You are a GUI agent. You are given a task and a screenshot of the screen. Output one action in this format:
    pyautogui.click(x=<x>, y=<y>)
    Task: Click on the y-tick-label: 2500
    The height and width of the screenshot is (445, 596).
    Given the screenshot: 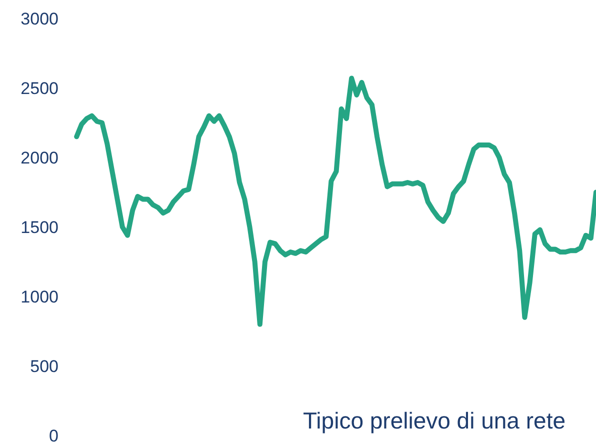 What is the action you would take?
    pyautogui.click(x=39, y=88)
    